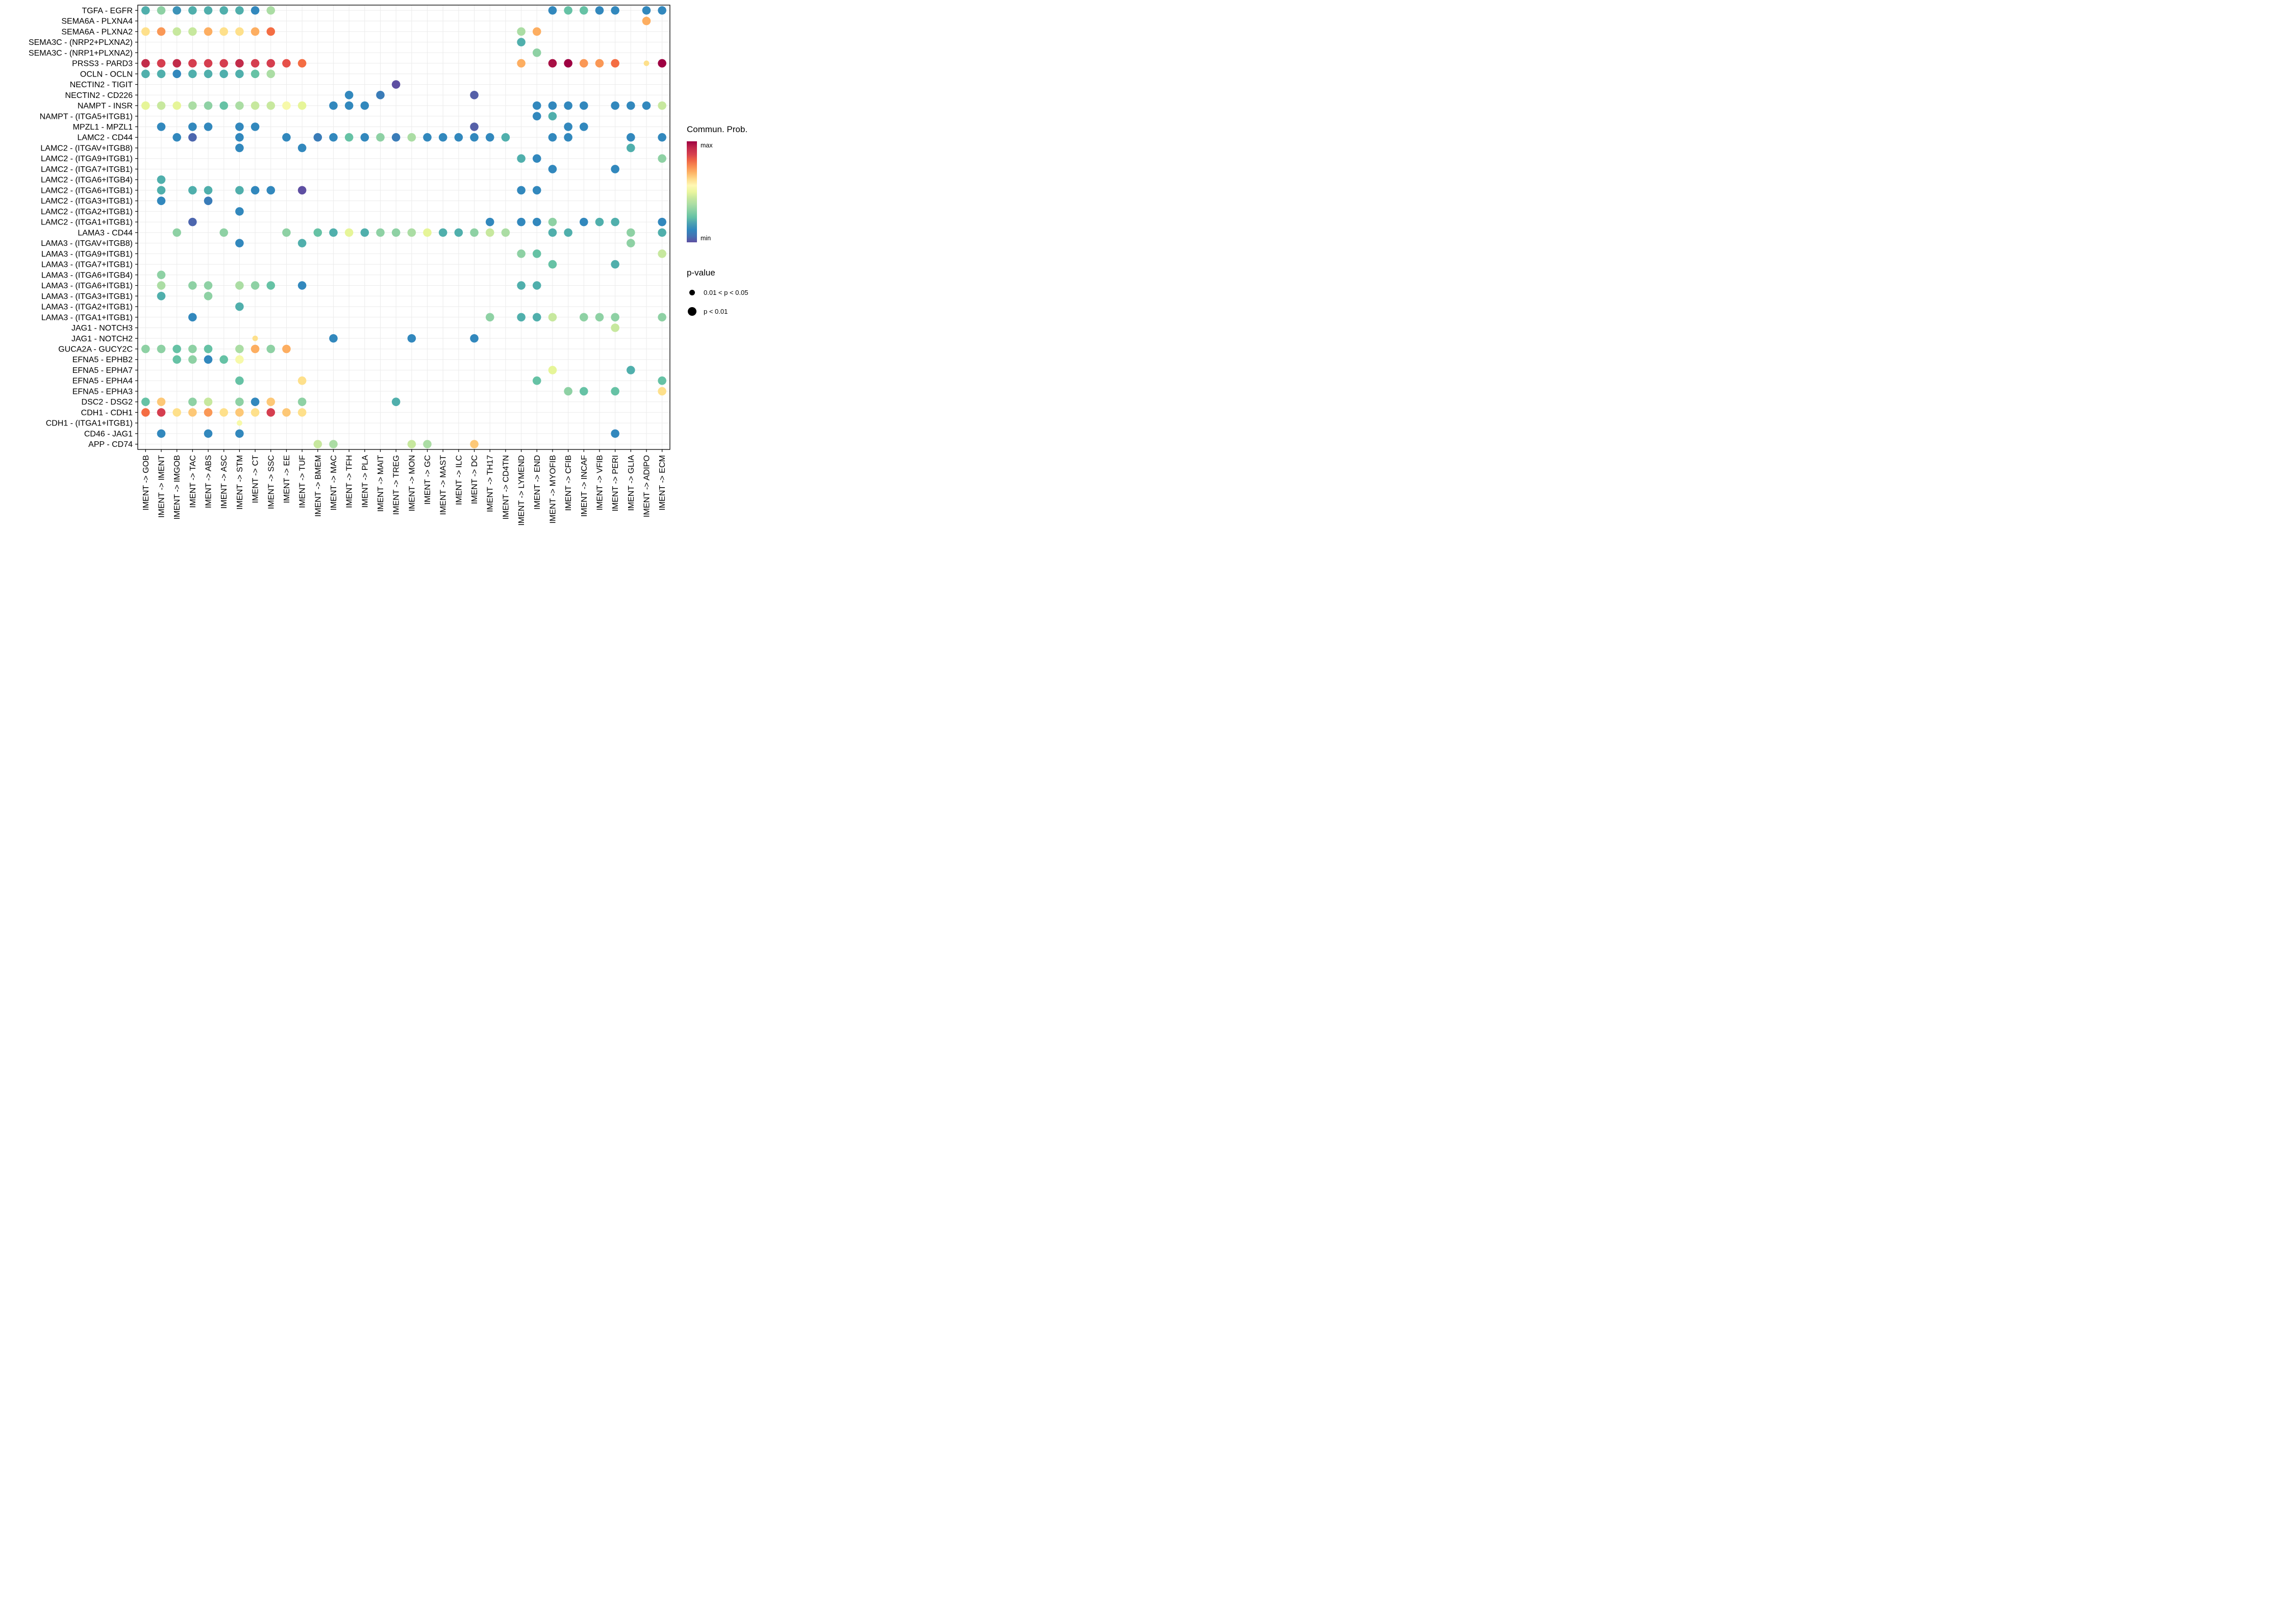 This screenshot has width=2296, height=1607. I want to click on y-tick-label: NAMPT - (ITGA5+ITGB1), so click(87, 116).